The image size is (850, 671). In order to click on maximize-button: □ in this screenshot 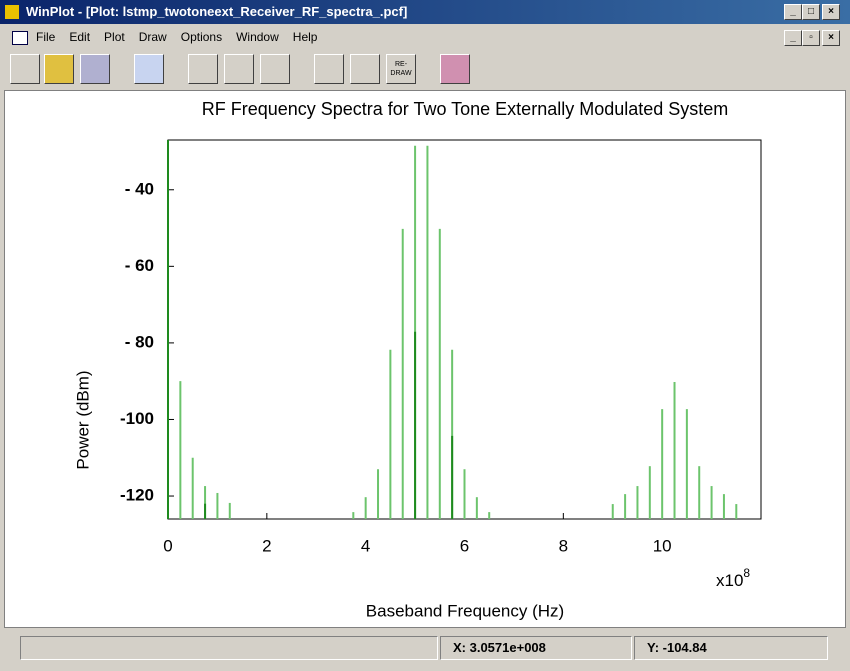, I will do `click(811, 12)`.